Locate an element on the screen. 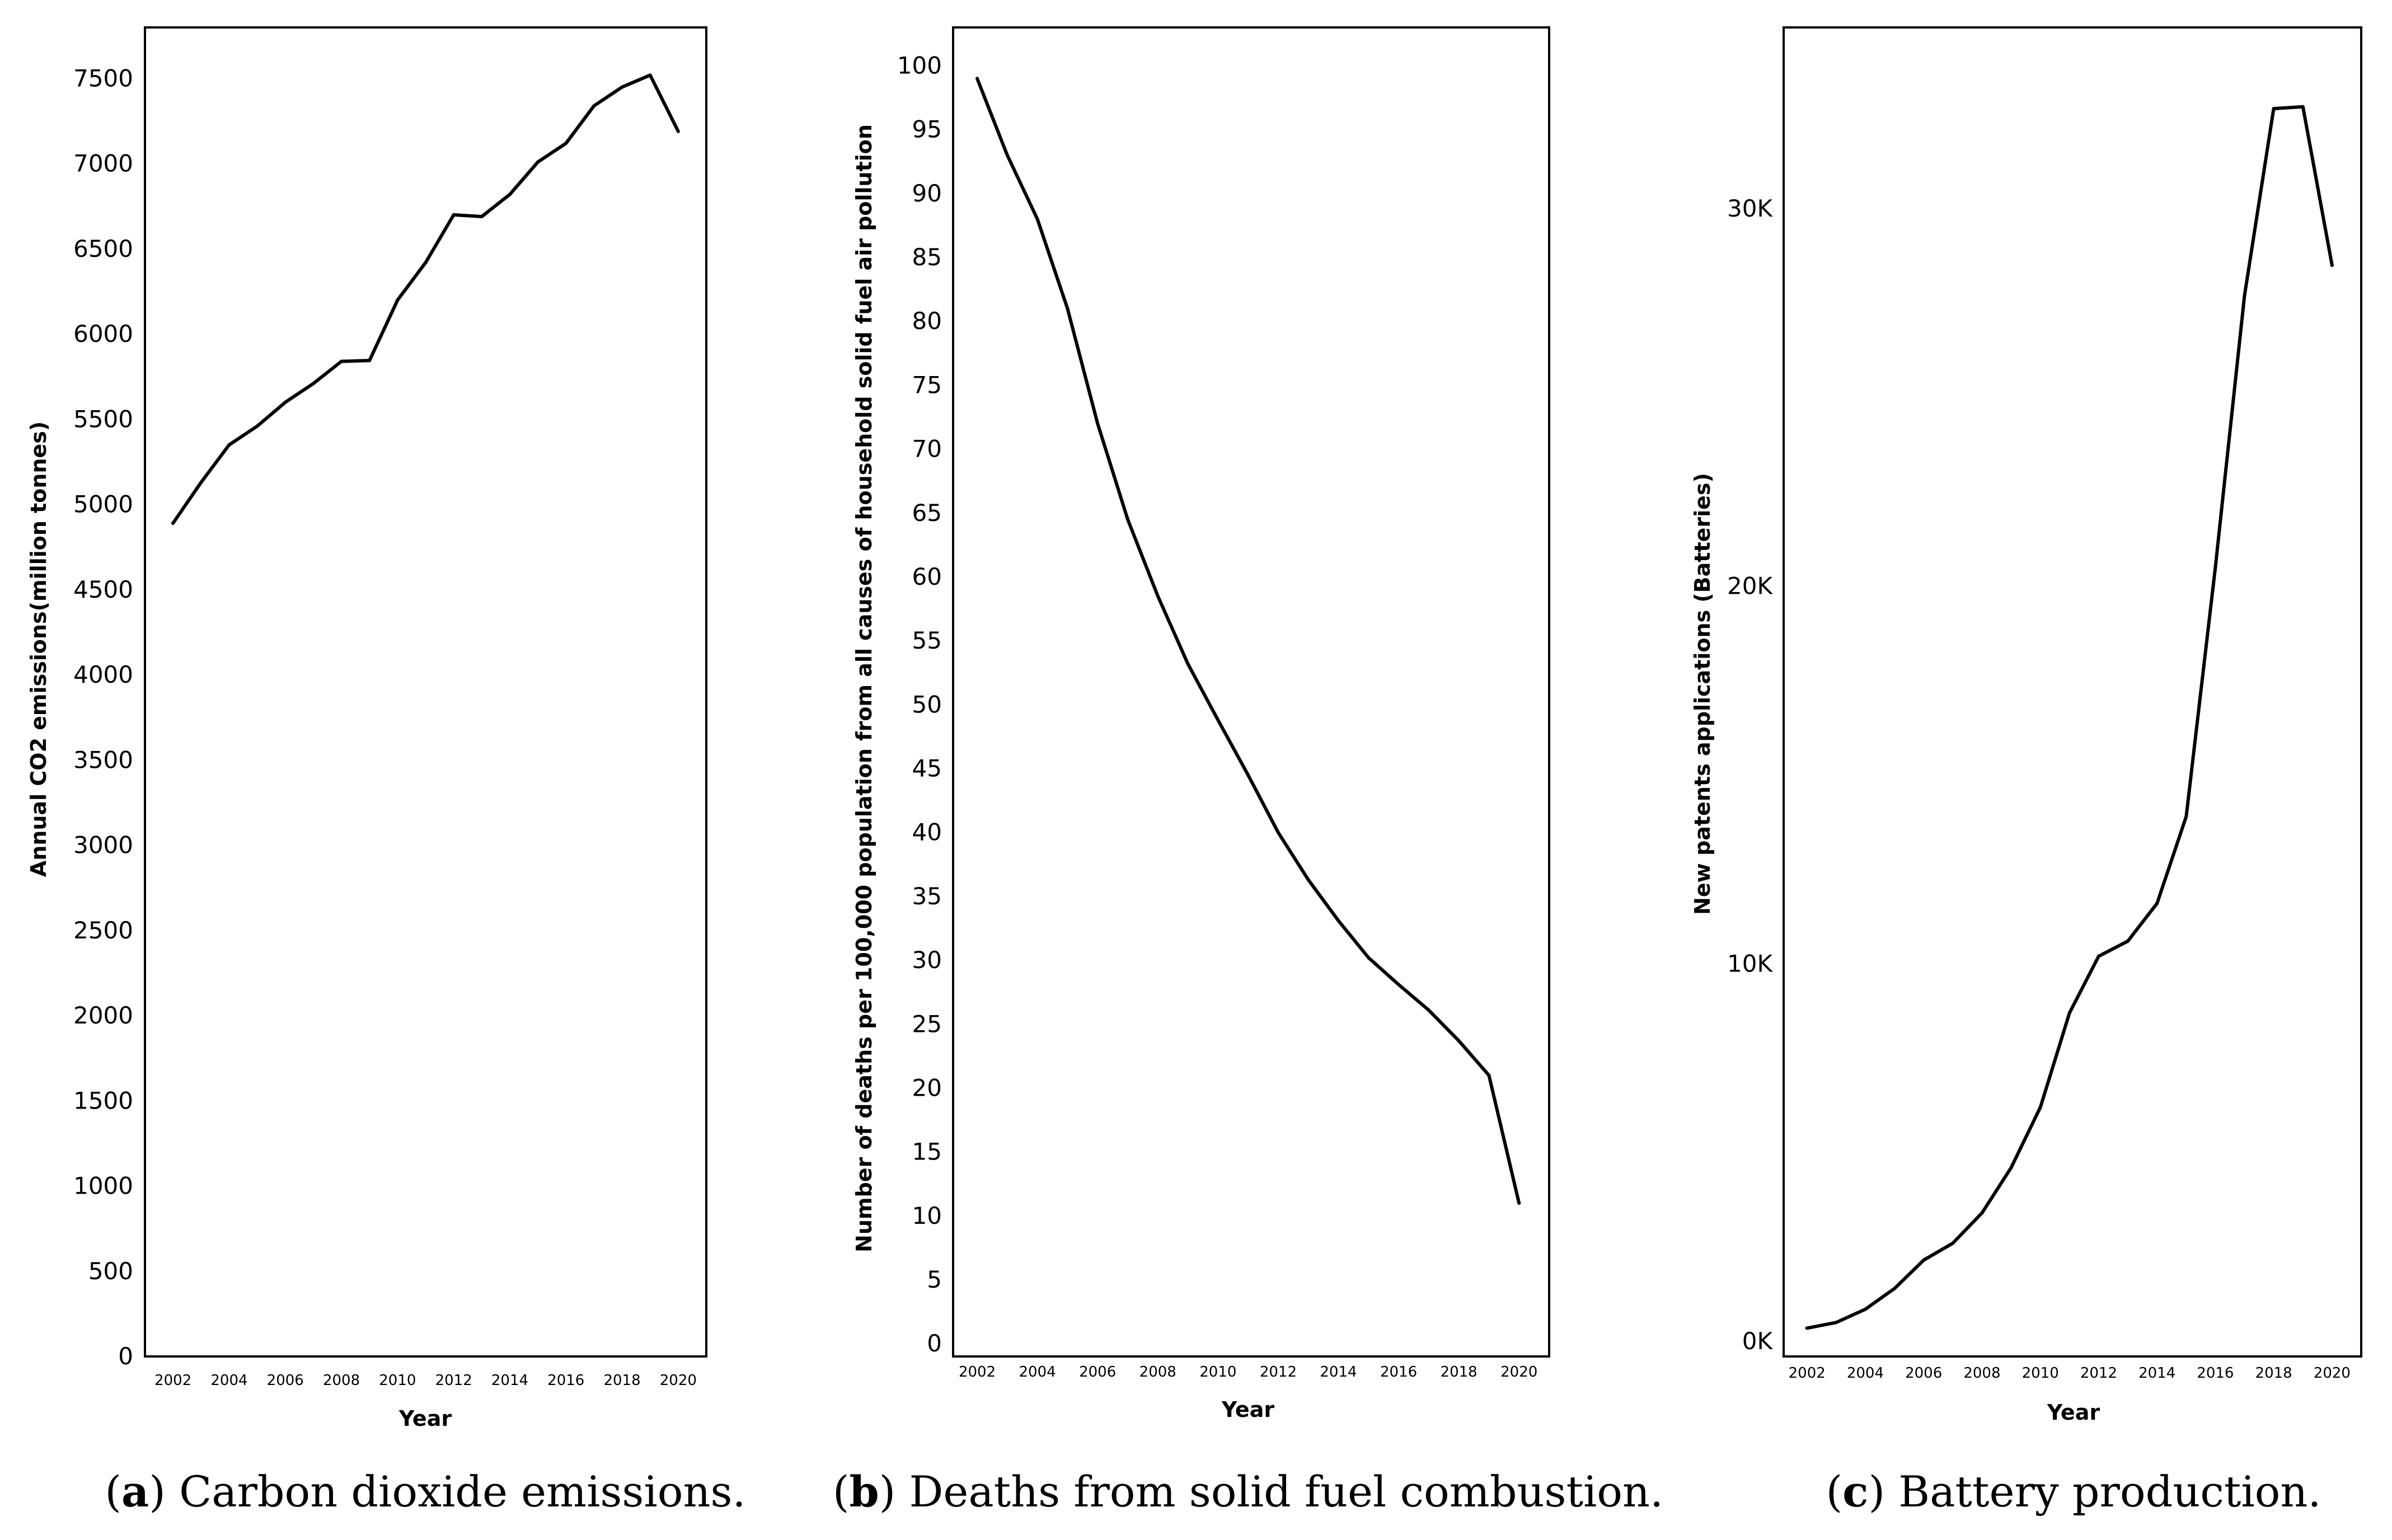  caption-b: (b) Deaths from solid fuel combustion. is located at coordinates (1248, 1491).